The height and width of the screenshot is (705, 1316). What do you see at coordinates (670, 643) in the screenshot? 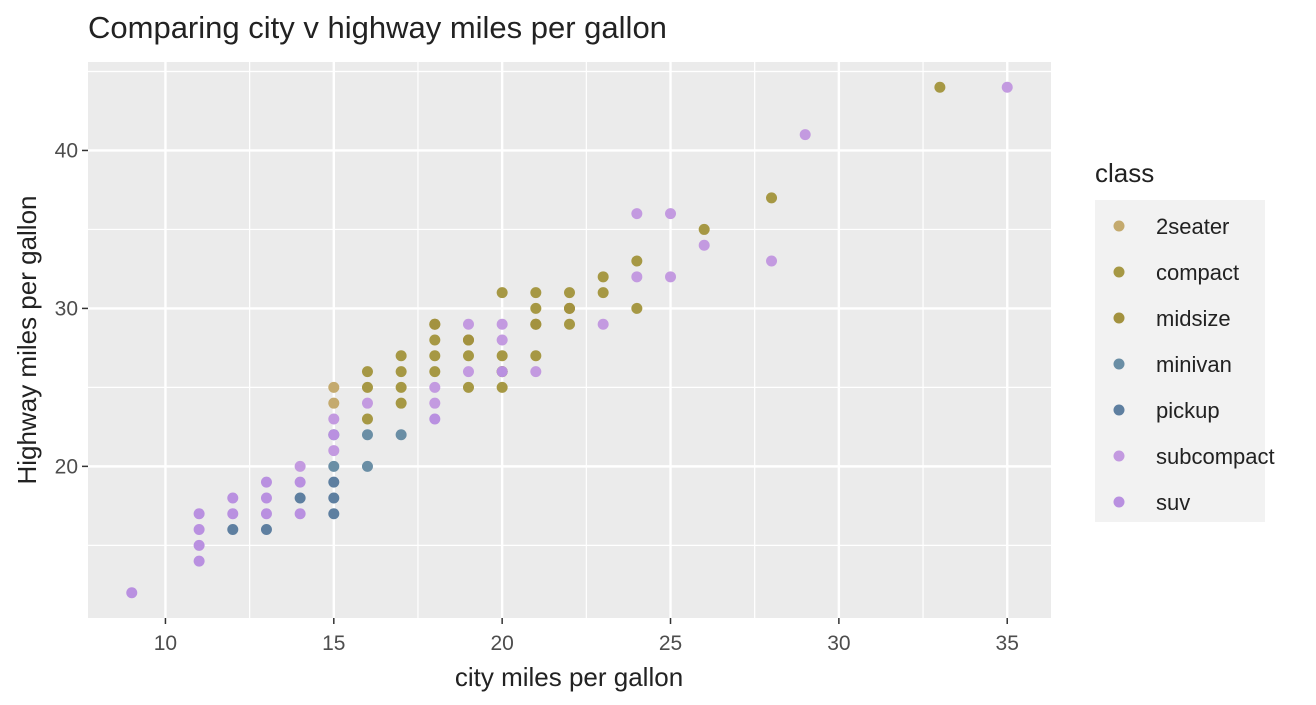
I see `x-tick-label: 25` at bounding box center [670, 643].